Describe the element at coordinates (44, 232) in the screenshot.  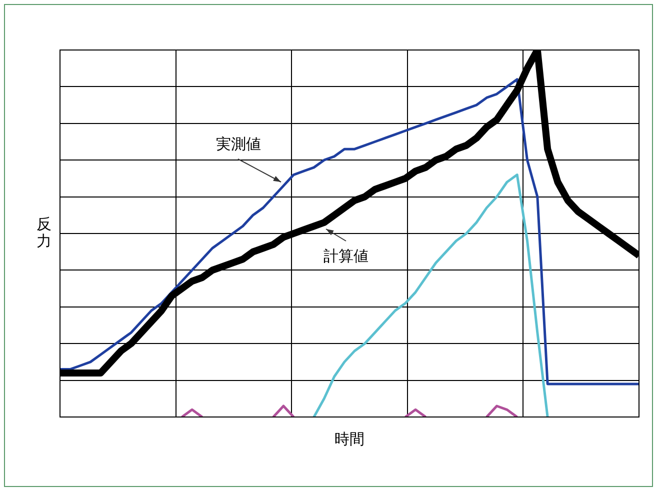
I see `y-axis-title: 反力` at that location.